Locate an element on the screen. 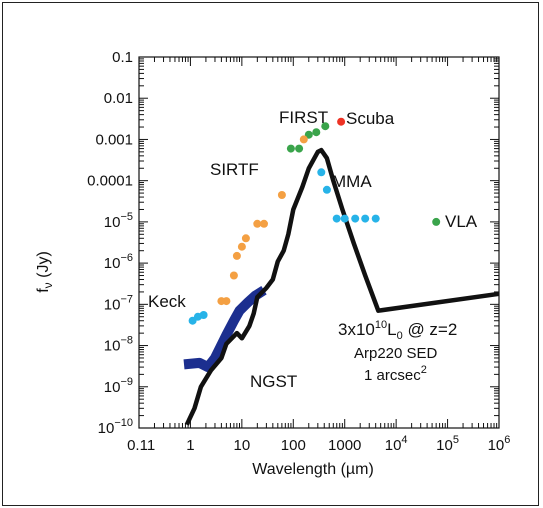  x-tick-label: 10⁵ is located at coordinates (447, 444).